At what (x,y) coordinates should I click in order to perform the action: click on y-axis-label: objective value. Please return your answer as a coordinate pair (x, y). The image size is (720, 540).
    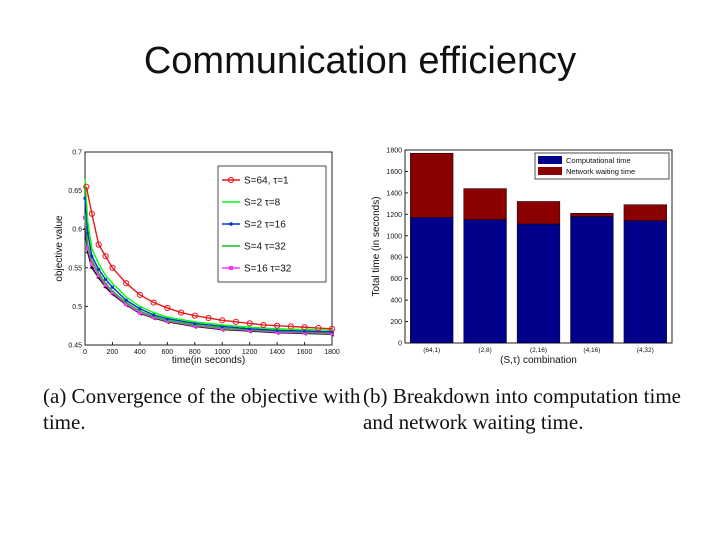
    Looking at the image, I should click on (59, 248).